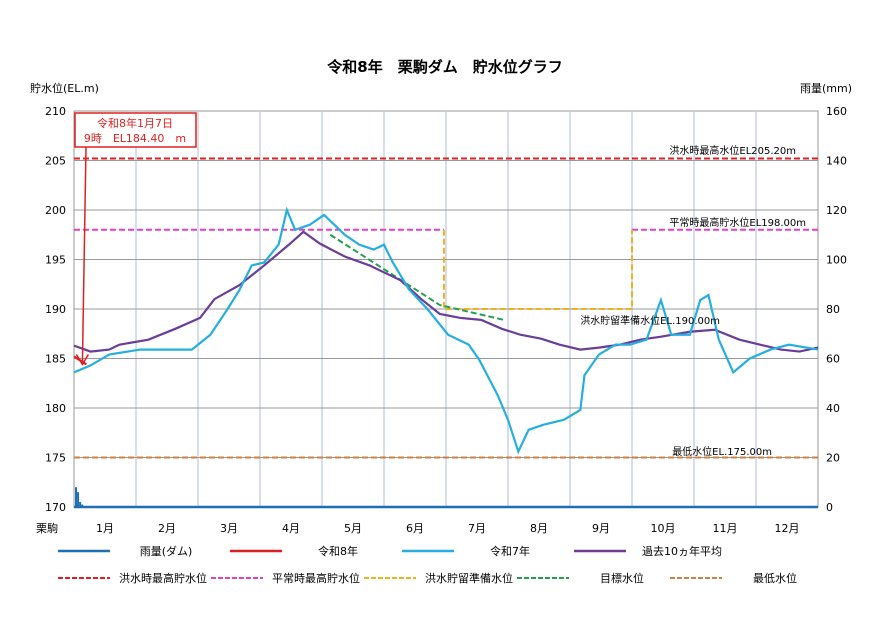 The height and width of the screenshot is (630, 890). Describe the element at coordinates (833, 408) in the screenshot. I see `y2-tick-label: 40` at that location.